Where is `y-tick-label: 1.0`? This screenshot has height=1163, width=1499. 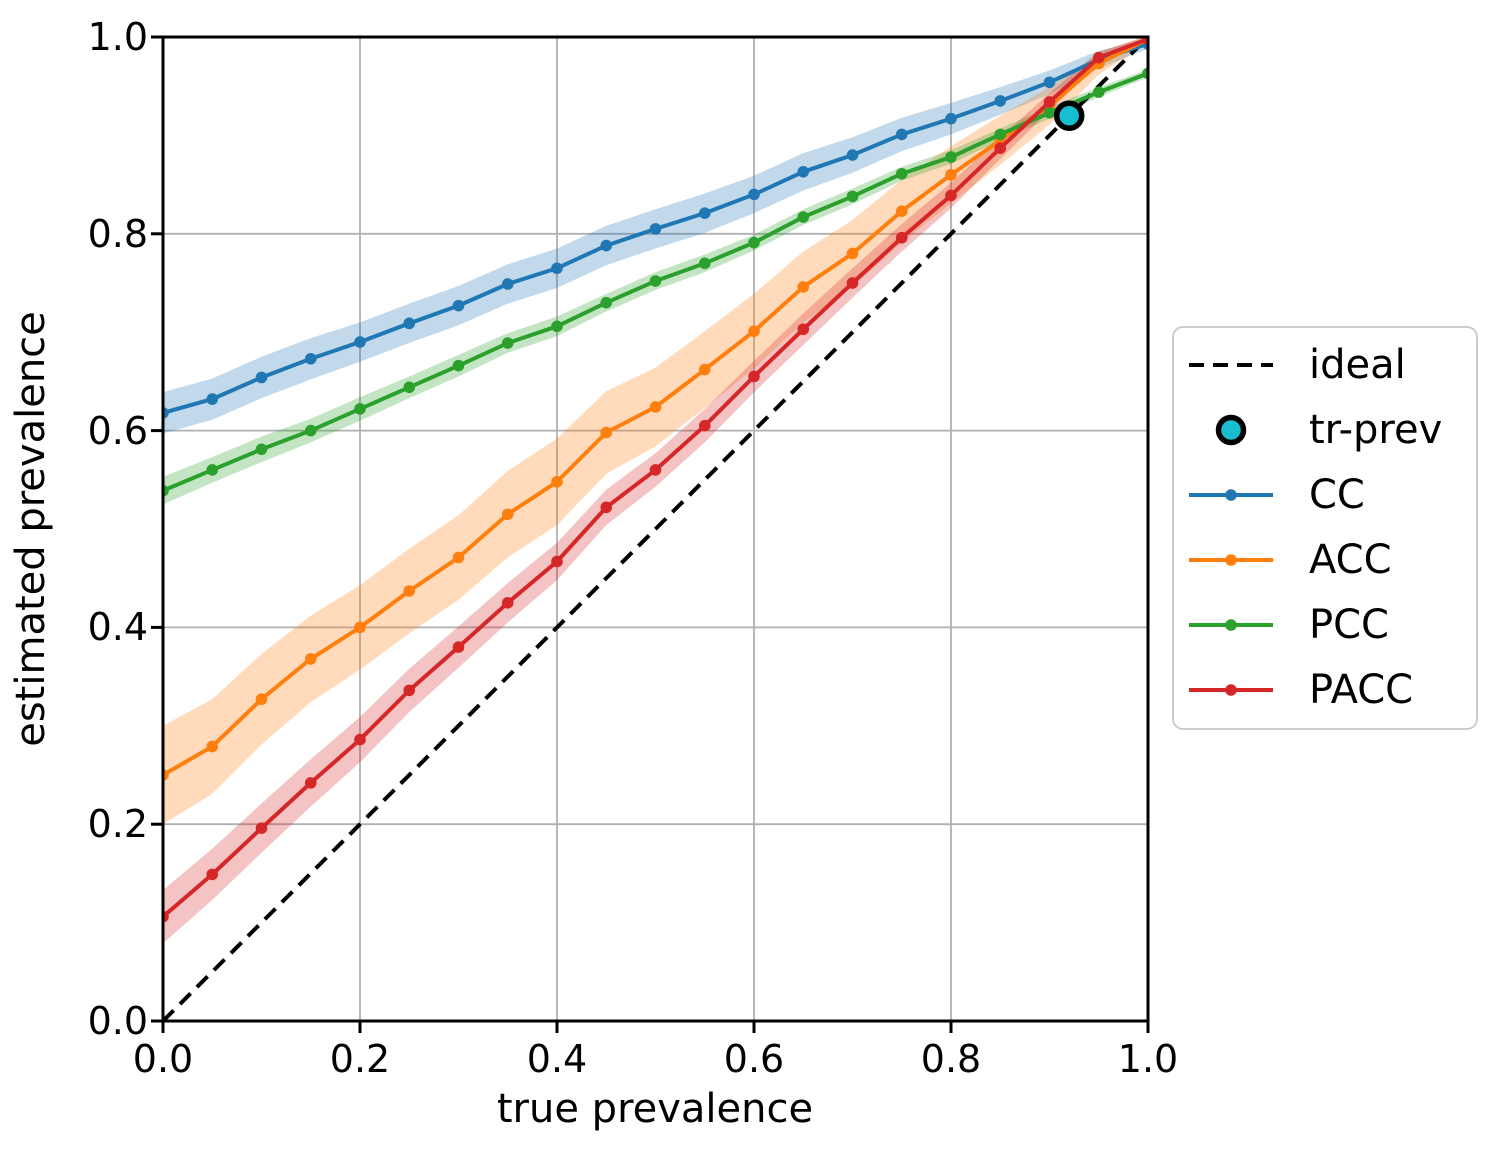 y-tick-label: 1.0 is located at coordinates (118, 37).